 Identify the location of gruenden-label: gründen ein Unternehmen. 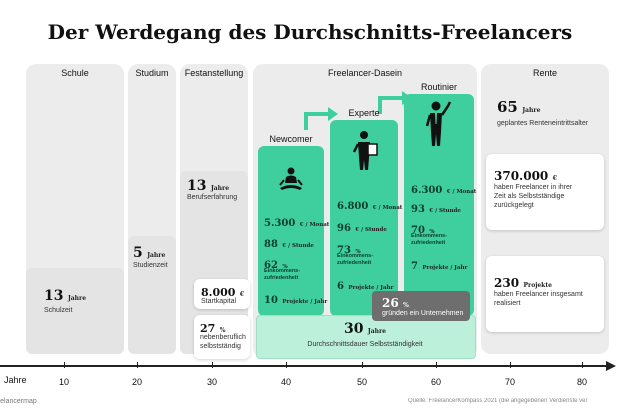
(423, 313).